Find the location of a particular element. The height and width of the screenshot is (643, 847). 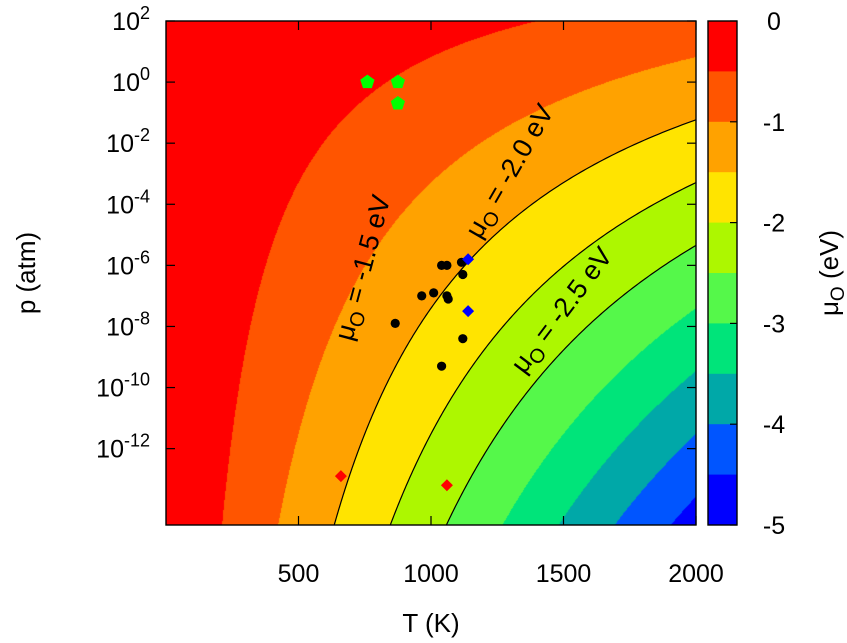

y-axis-title: p (atm) is located at coordinates (26, 273).